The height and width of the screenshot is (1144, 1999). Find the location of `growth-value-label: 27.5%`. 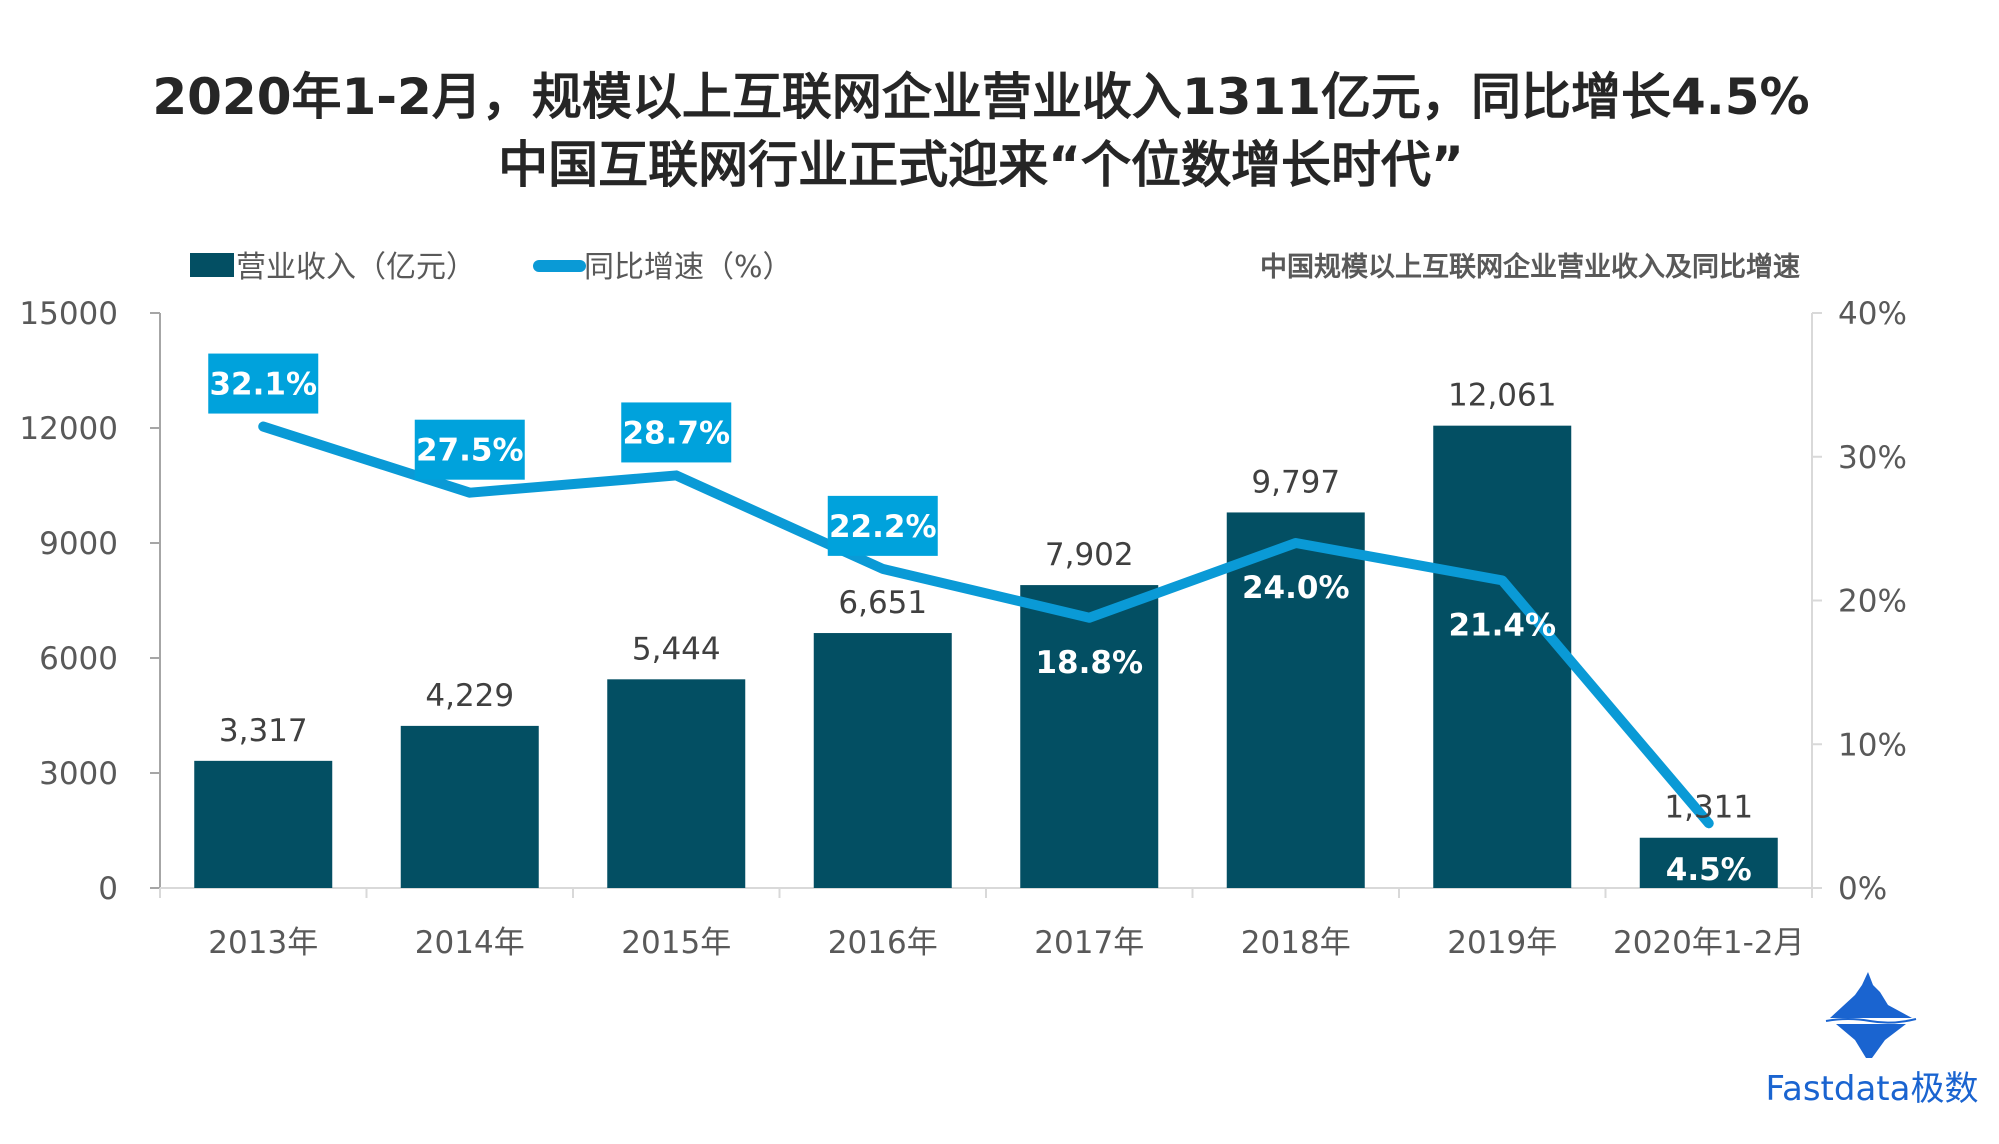

growth-value-label: 27.5% is located at coordinates (470, 451).